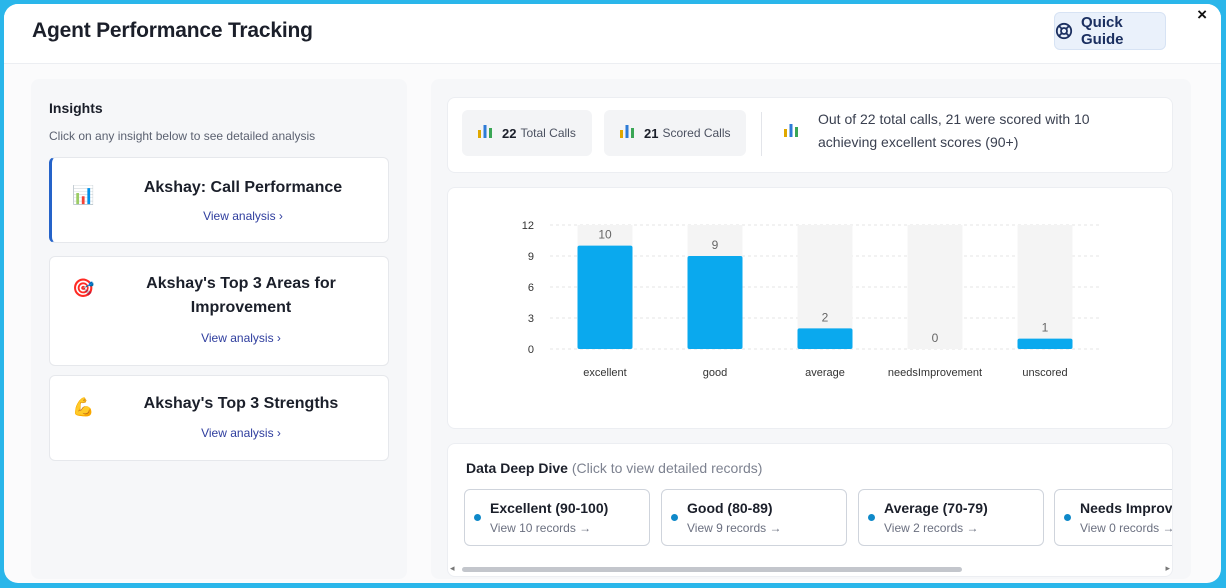 This screenshot has width=1226, height=588. Describe the element at coordinates (734, 528) in the screenshot. I see `view-records-link: View 9 records →` at that location.